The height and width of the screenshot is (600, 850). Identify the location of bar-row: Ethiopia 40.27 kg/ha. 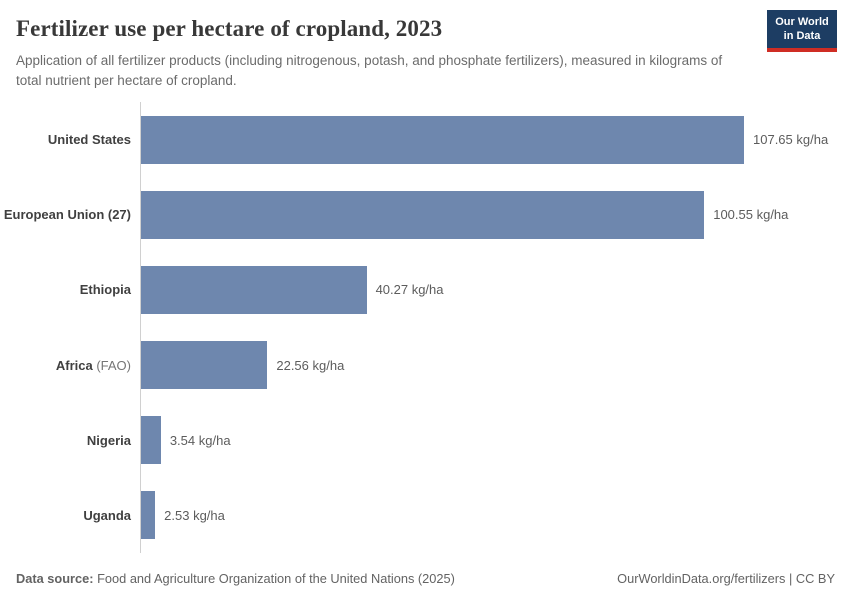
(425, 289).